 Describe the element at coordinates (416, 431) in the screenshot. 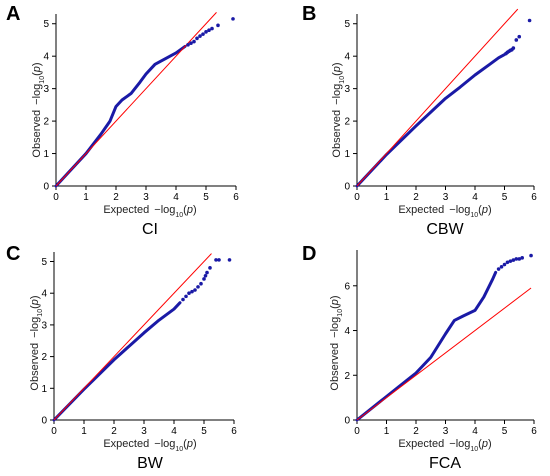

I see `x-tick-label-d: 2` at that location.